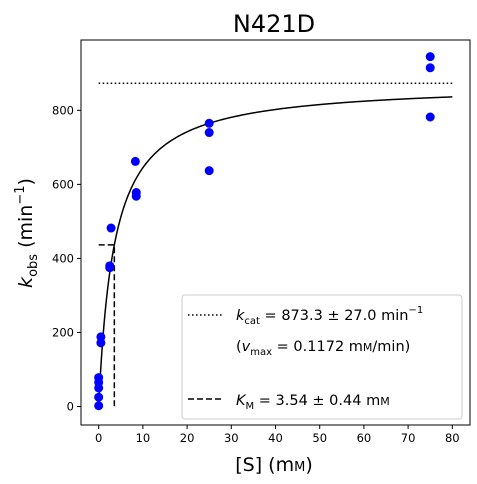 The width and height of the screenshot is (477, 484). Describe the element at coordinates (231, 438) in the screenshot. I see `x-tick-label: 30` at that location.